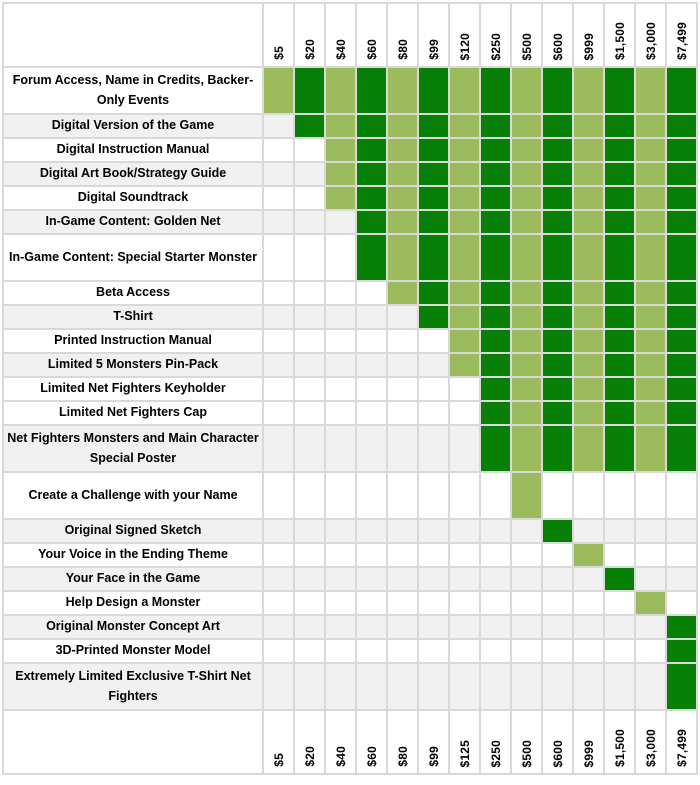 This screenshot has height=785, width=700. I want to click on header-top-tier-label: $7,499, so click(681, 41).